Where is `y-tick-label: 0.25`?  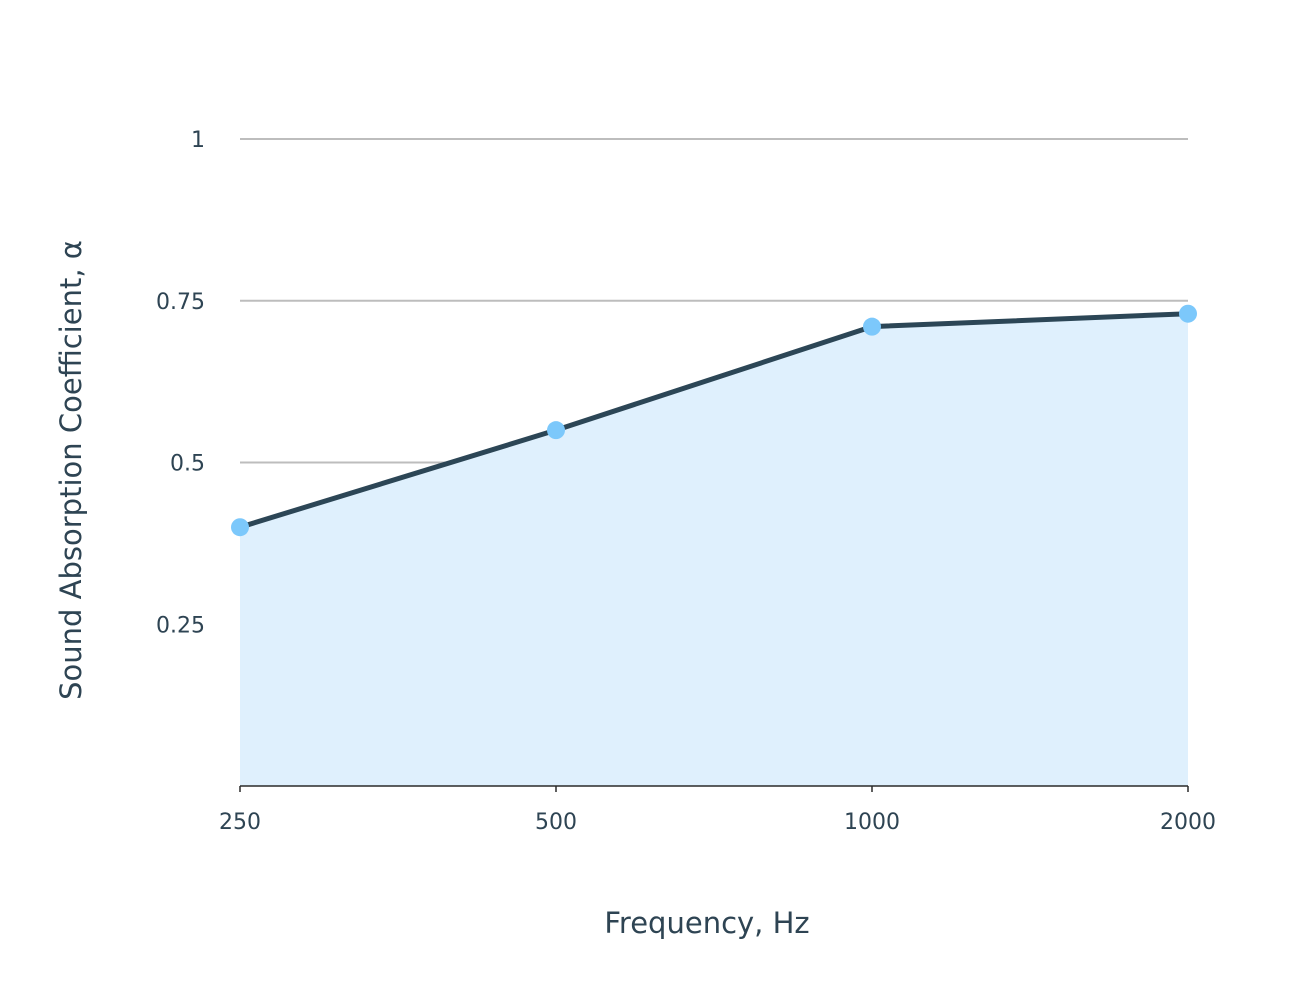
y-tick-label: 0.25 is located at coordinates (180, 625).